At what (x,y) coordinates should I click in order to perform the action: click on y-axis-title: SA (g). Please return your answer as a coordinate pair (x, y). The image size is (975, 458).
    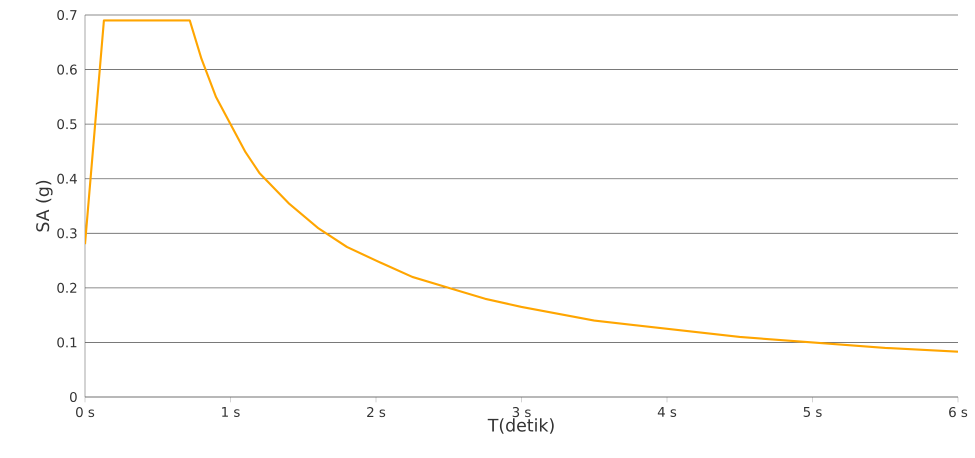
    Looking at the image, I should click on (44, 206).